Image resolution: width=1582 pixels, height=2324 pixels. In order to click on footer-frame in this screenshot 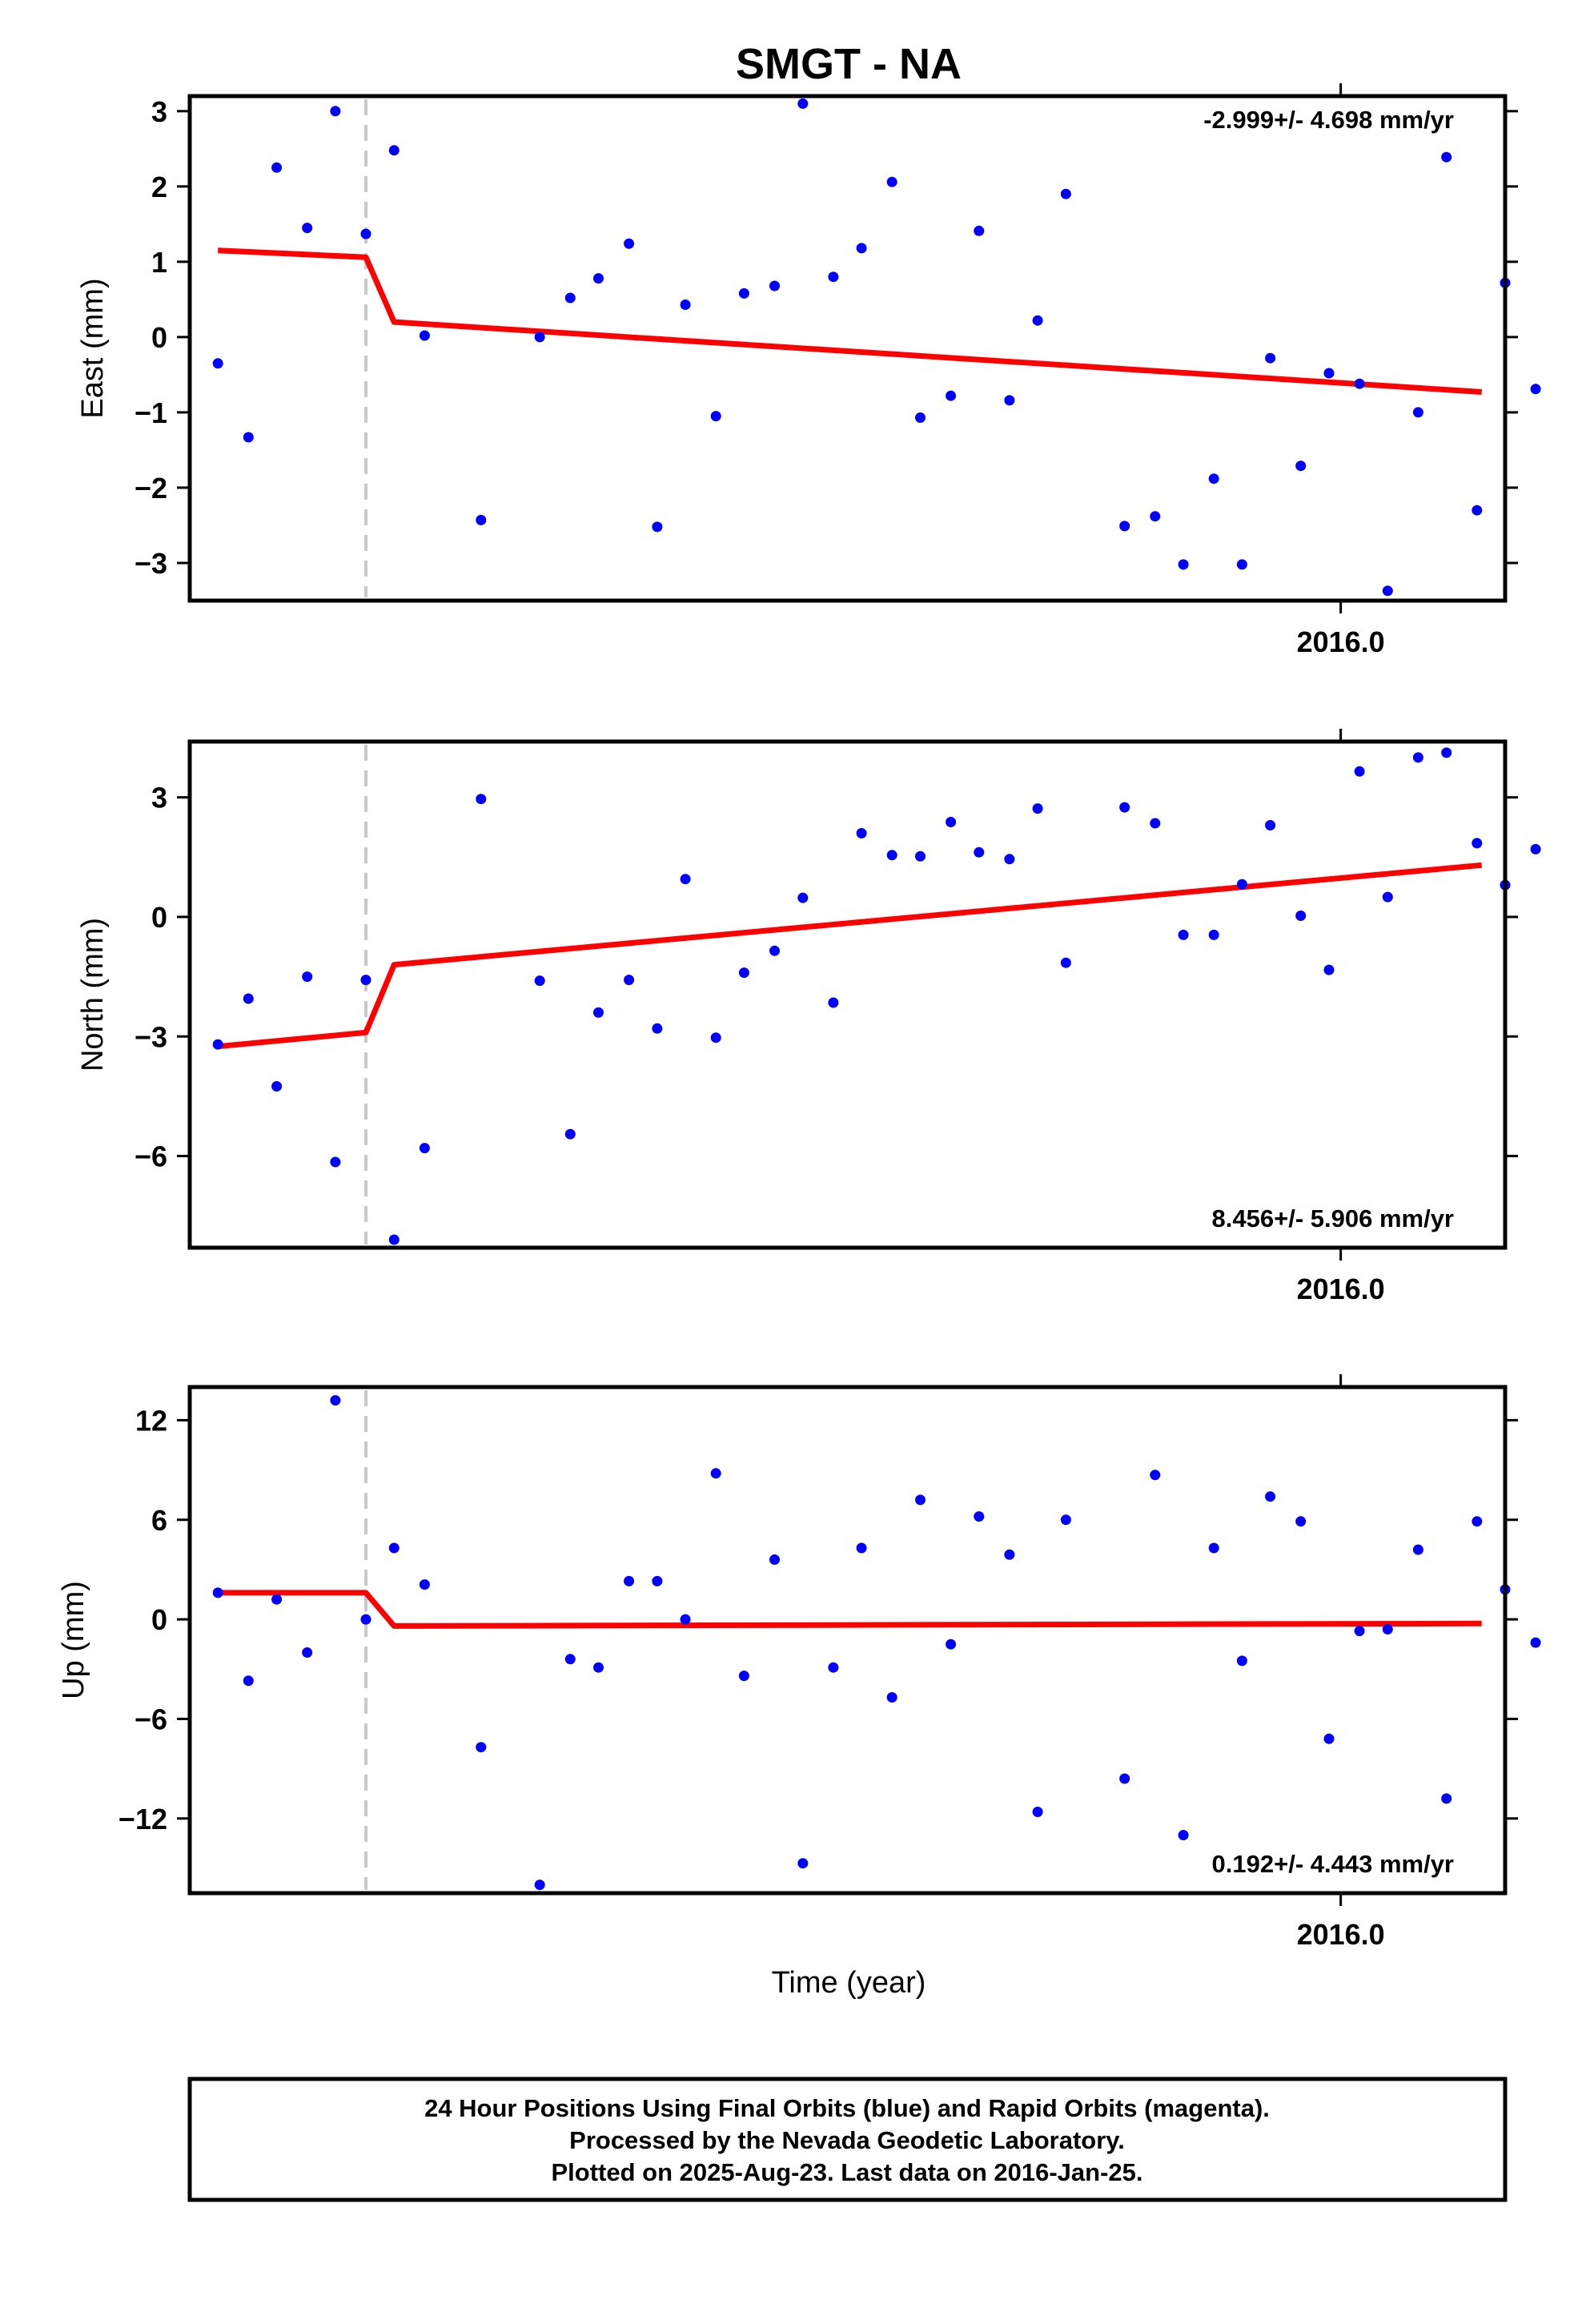, I will do `click(847, 2139)`.